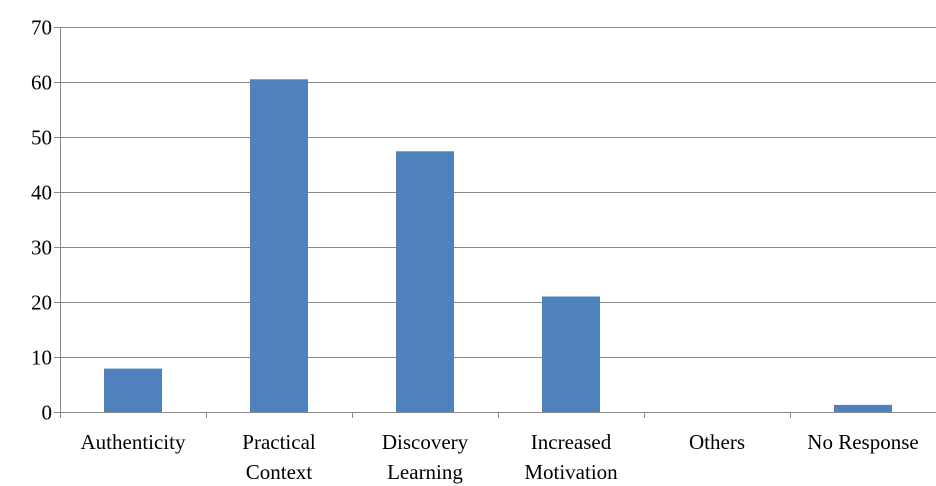 This screenshot has height=486, width=936. What do you see at coordinates (41, 193) in the screenshot?
I see `y-tick-label-40: 40` at bounding box center [41, 193].